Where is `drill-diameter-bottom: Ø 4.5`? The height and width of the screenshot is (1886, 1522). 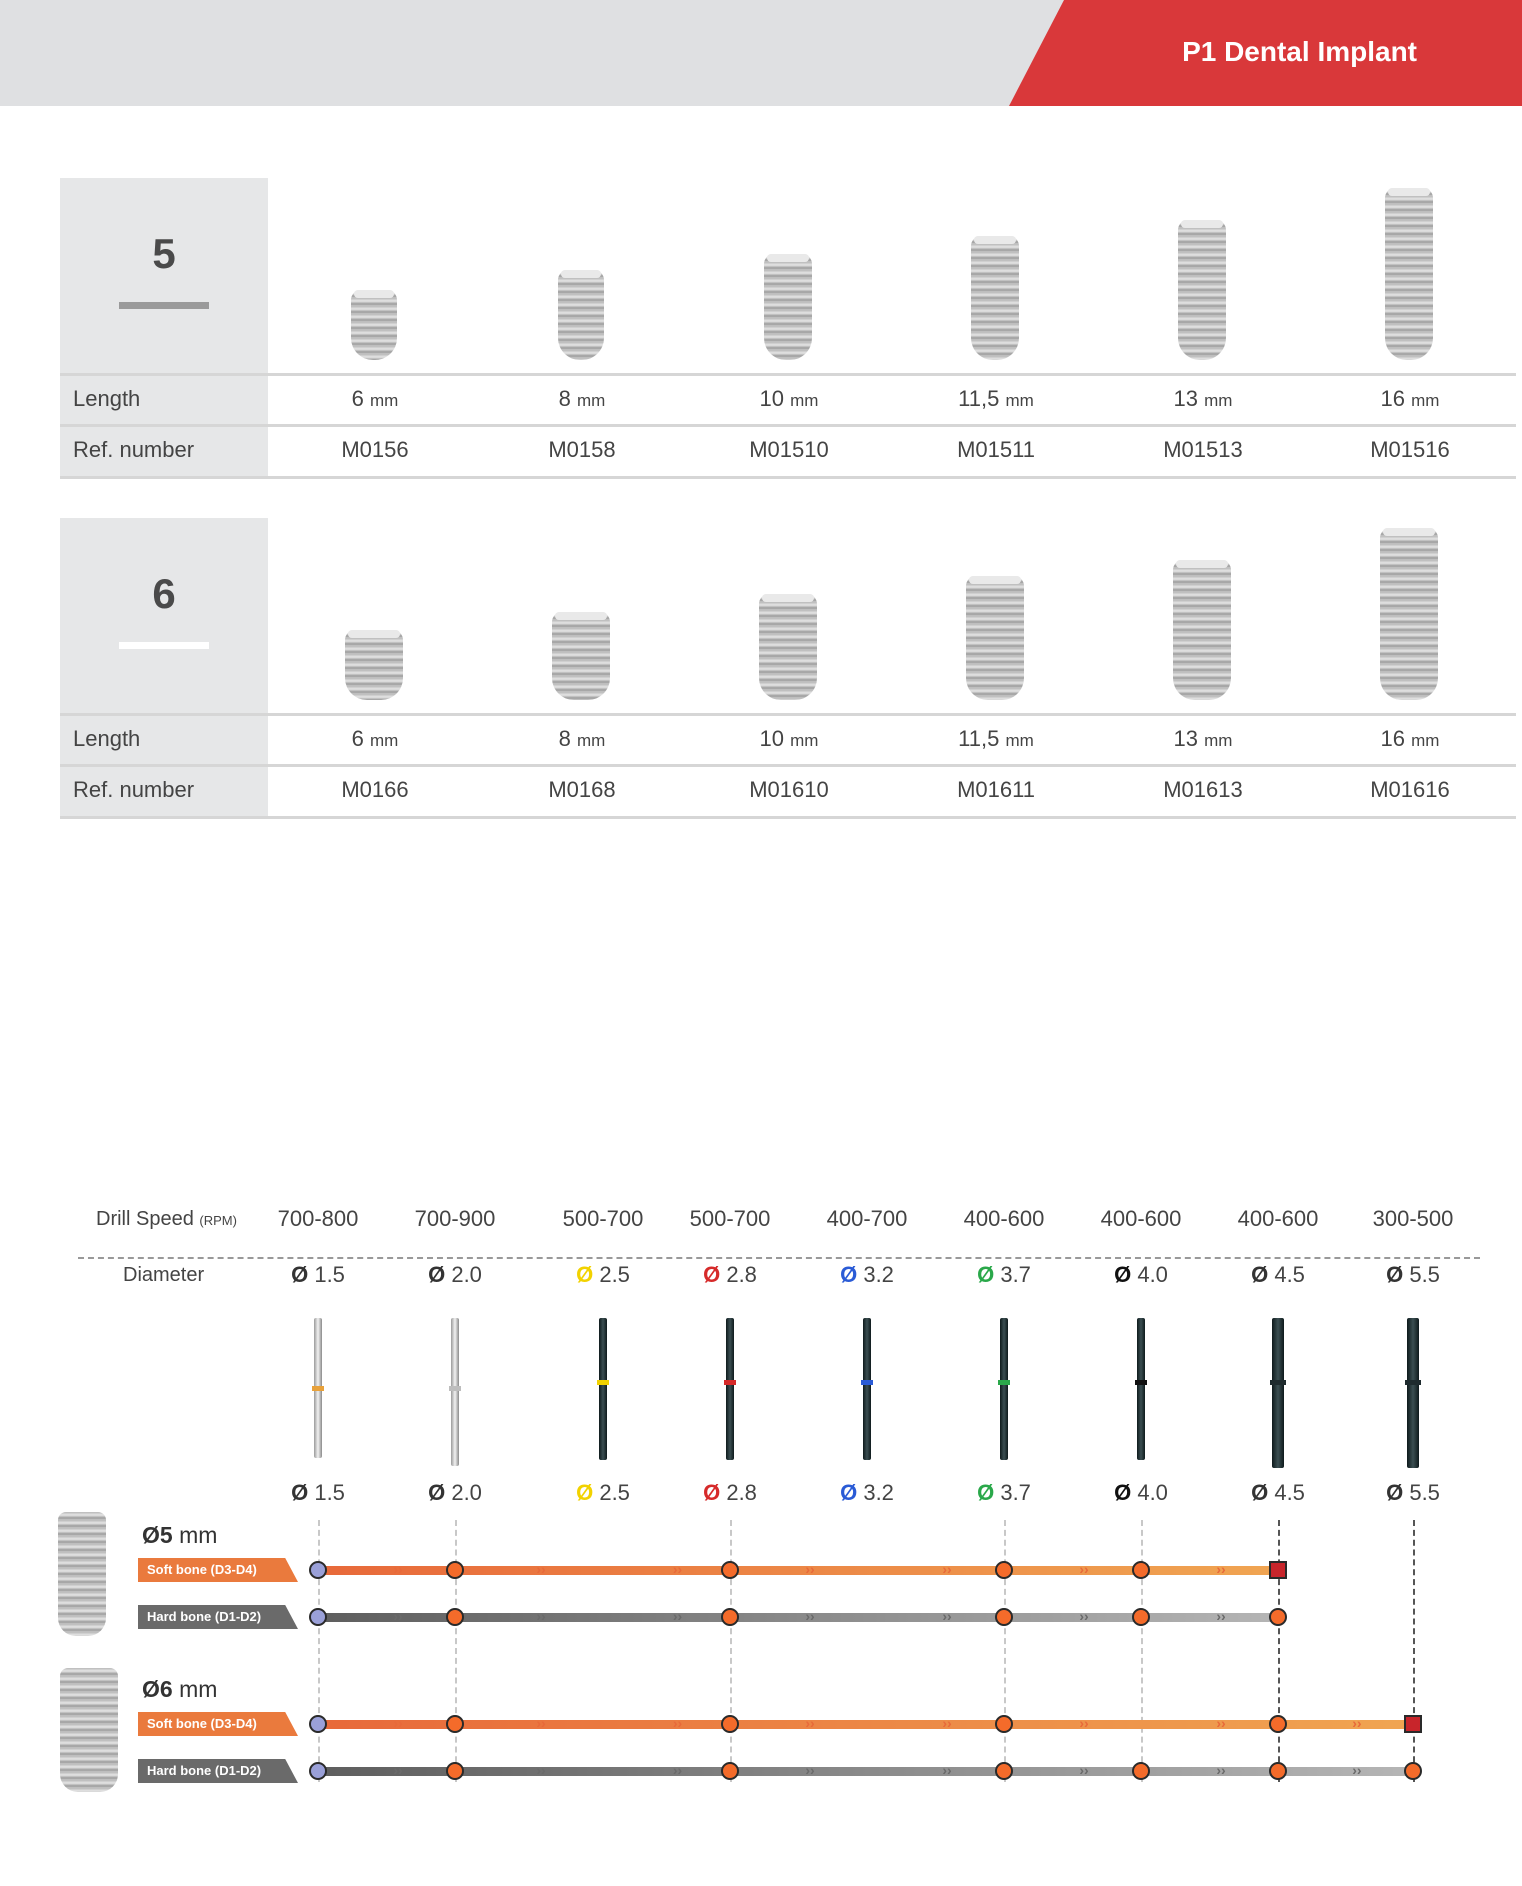
drill-diameter-bottom: Ø 4.5 is located at coordinates (1278, 1493).